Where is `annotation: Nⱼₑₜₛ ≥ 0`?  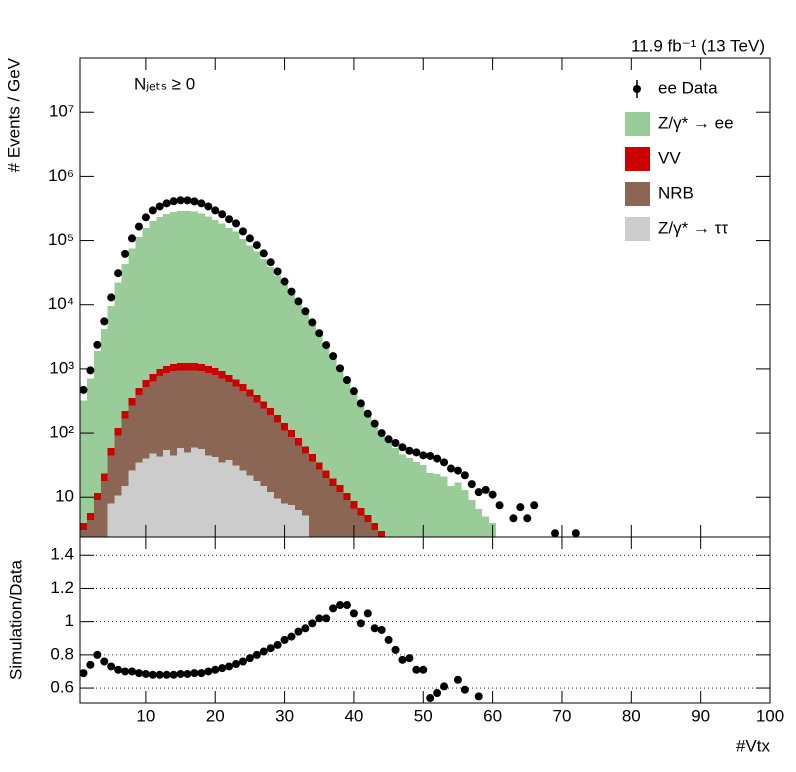
annotation: Nⱼₑₜₛ ≥ 0 is located at coordinates (164, 83).